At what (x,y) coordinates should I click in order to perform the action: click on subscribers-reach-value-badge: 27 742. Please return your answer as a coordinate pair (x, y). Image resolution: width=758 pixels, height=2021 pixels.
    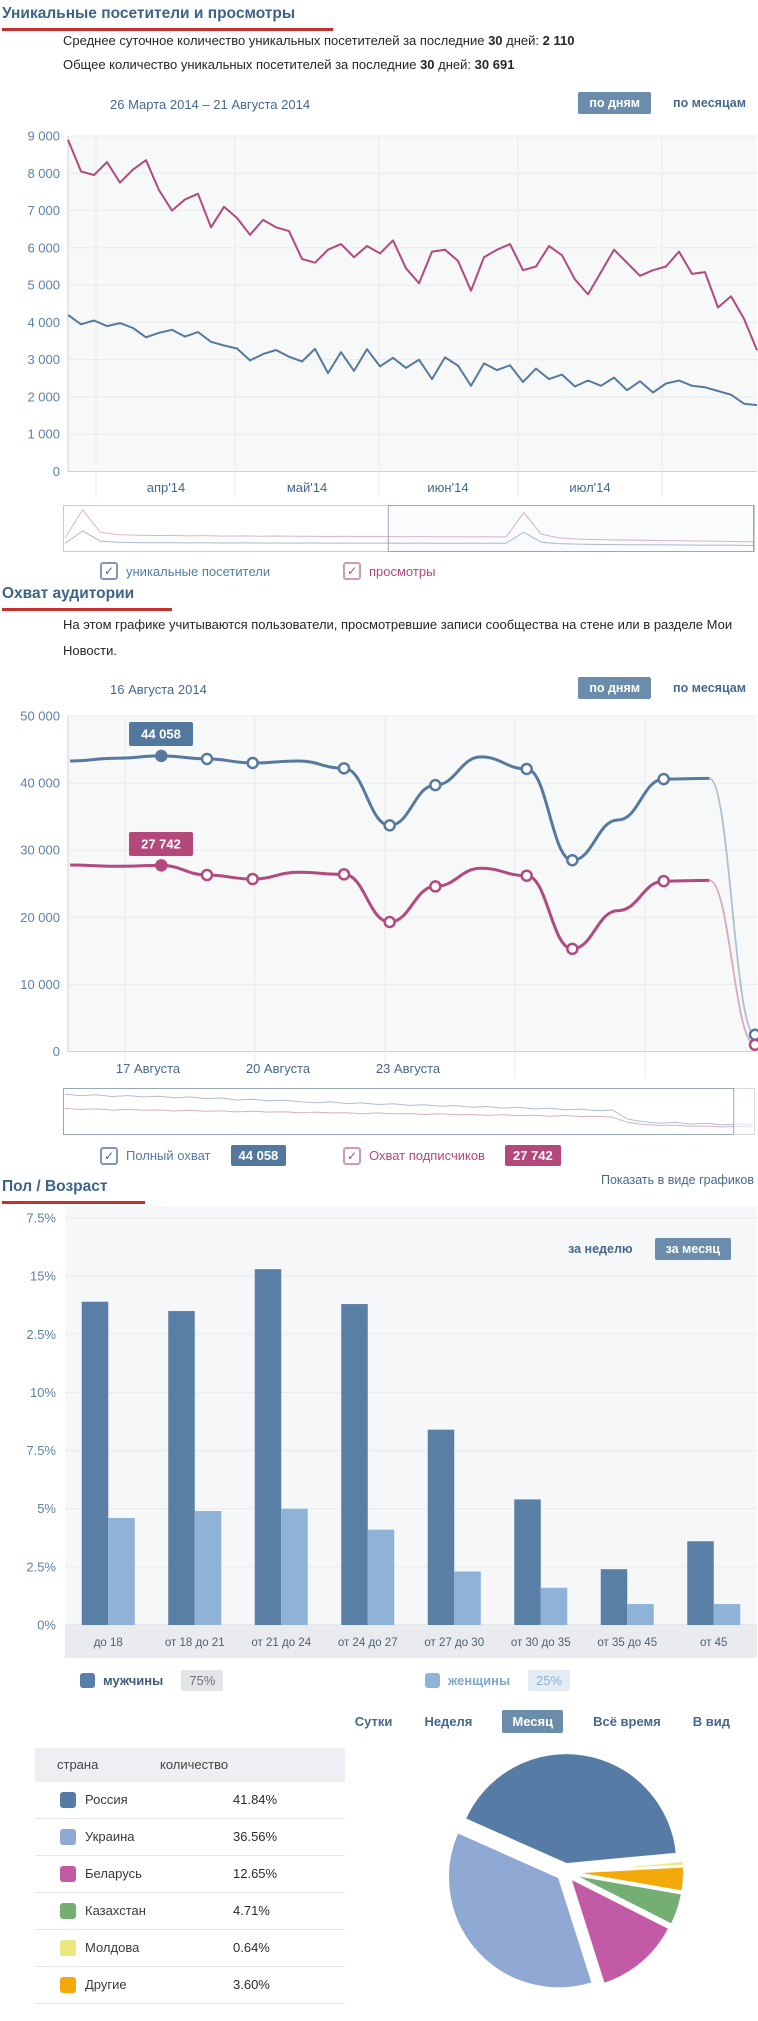
    Looking at the image, I should click on (532, 1155).